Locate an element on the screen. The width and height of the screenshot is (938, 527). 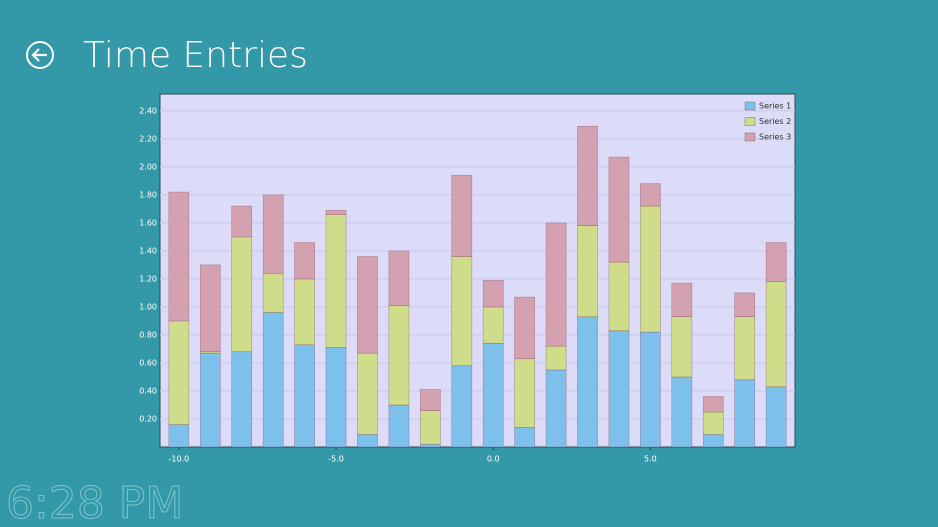
y-tick-label: 0.80 is located at coordinates (148, 334).